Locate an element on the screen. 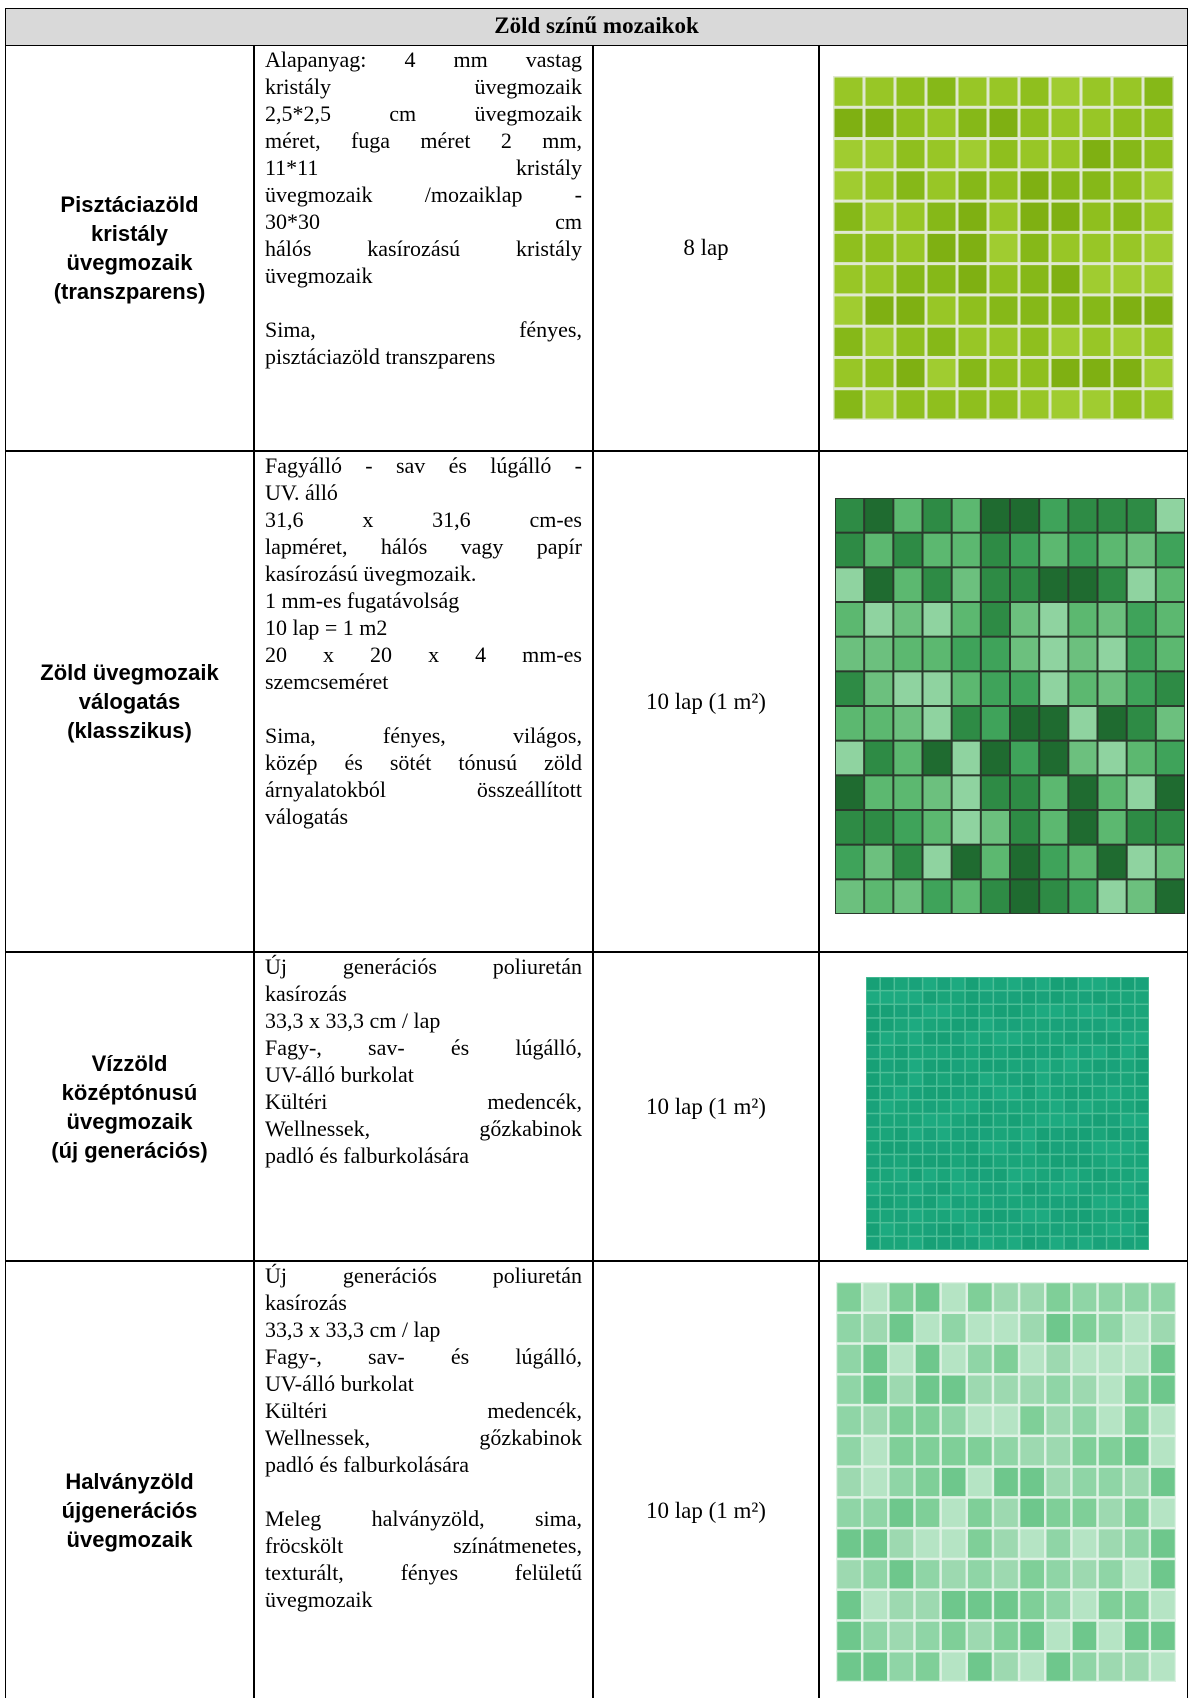 The width and height of the screenshot is (1190, 1698). description-line: UV. álló is located at coordinates (301, 492).